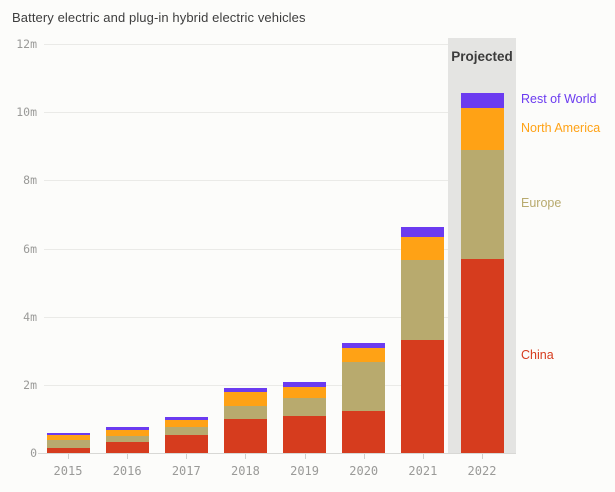  What do you see at coordinates (280, 113) in the screenshot?
I see `gridline-10m` at bounding box center [280, 113].